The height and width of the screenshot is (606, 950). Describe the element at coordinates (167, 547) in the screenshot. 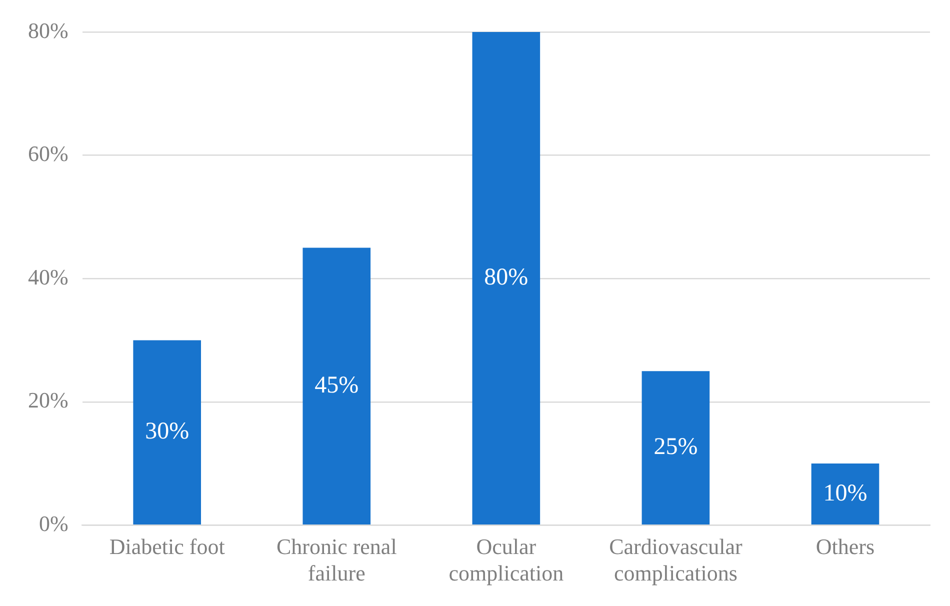

I see `x-tick-label: Diabetic foot` at that location.